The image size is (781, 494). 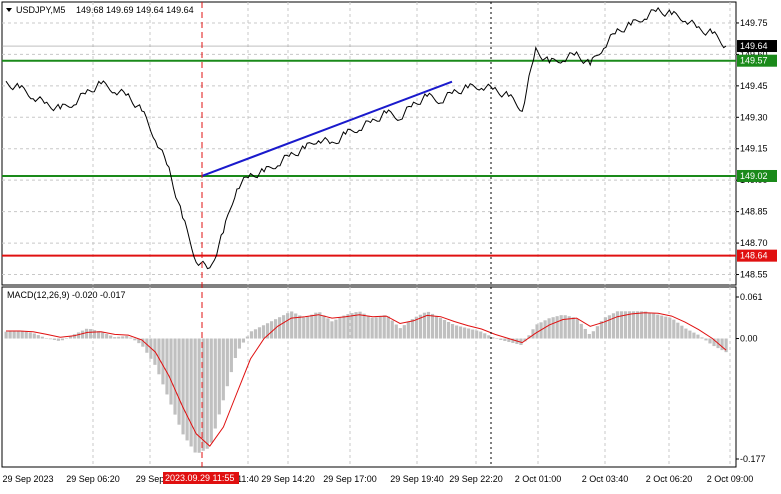 What do you see at coordinates (350, 479) in the screenshot?
I see `time-tick-label: 29 Sep 17:00` at bounding box center [350, 479].